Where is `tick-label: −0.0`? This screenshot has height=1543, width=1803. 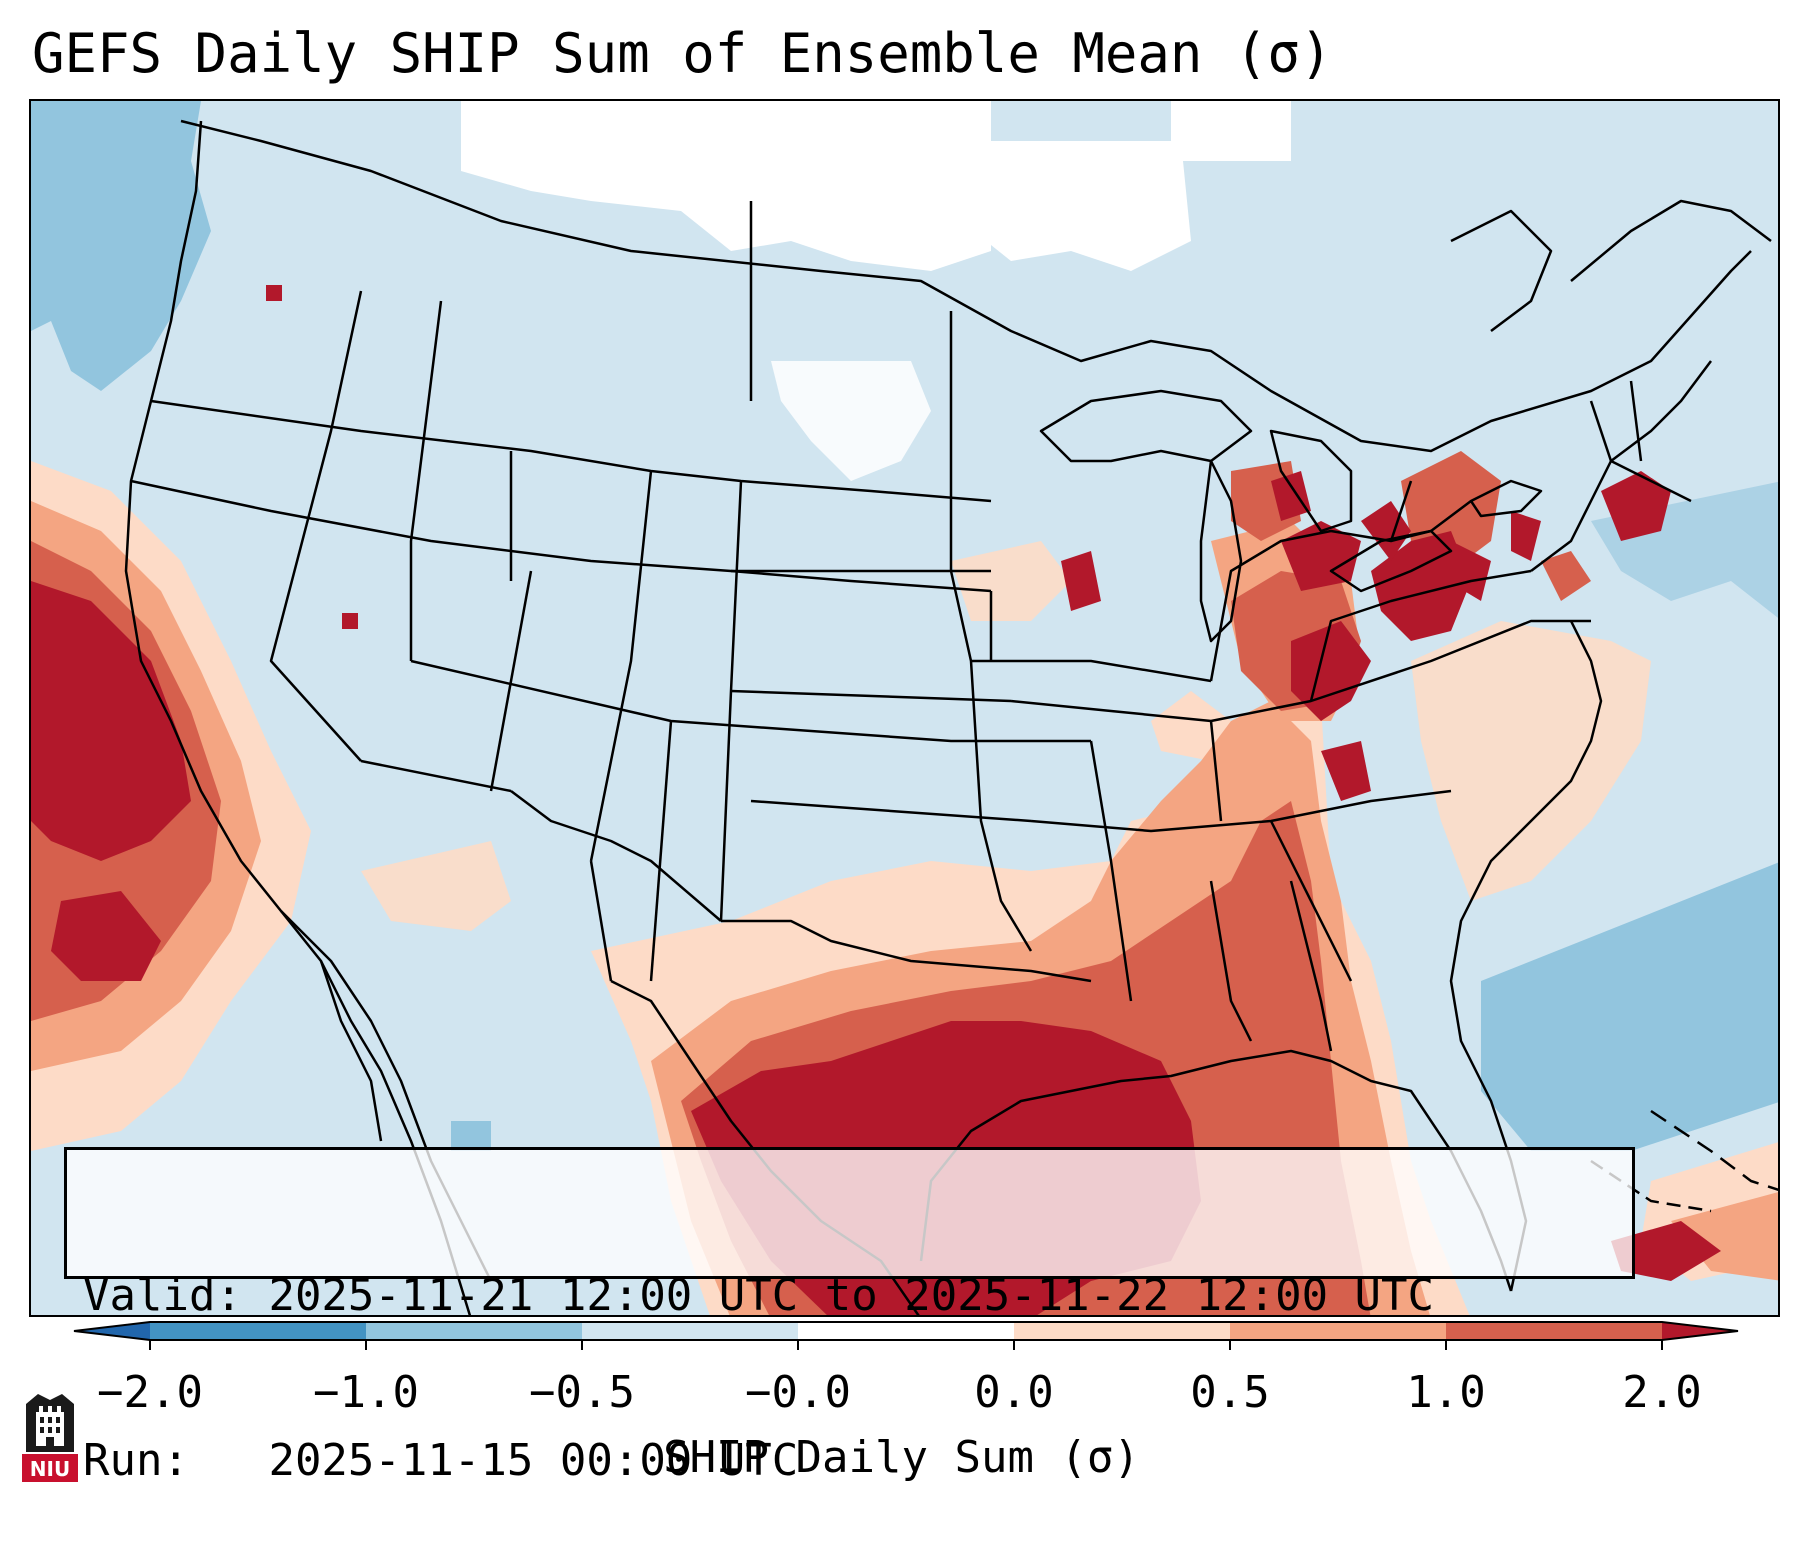
tick-label: −0.0 is located at coordinates (798, 1392).